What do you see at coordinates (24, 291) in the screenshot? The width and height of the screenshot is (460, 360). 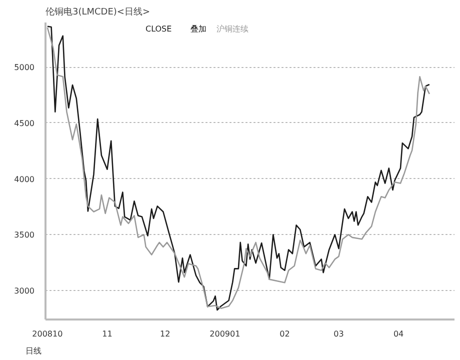 I see `y-tick-label: 3000` at bounding box center [24, 291].